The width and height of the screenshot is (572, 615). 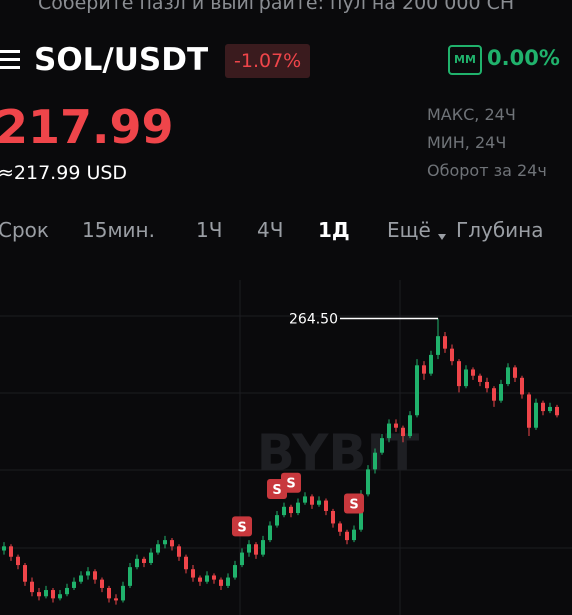 I want to click on tab: 1Ч, so click(x=209, y=230).